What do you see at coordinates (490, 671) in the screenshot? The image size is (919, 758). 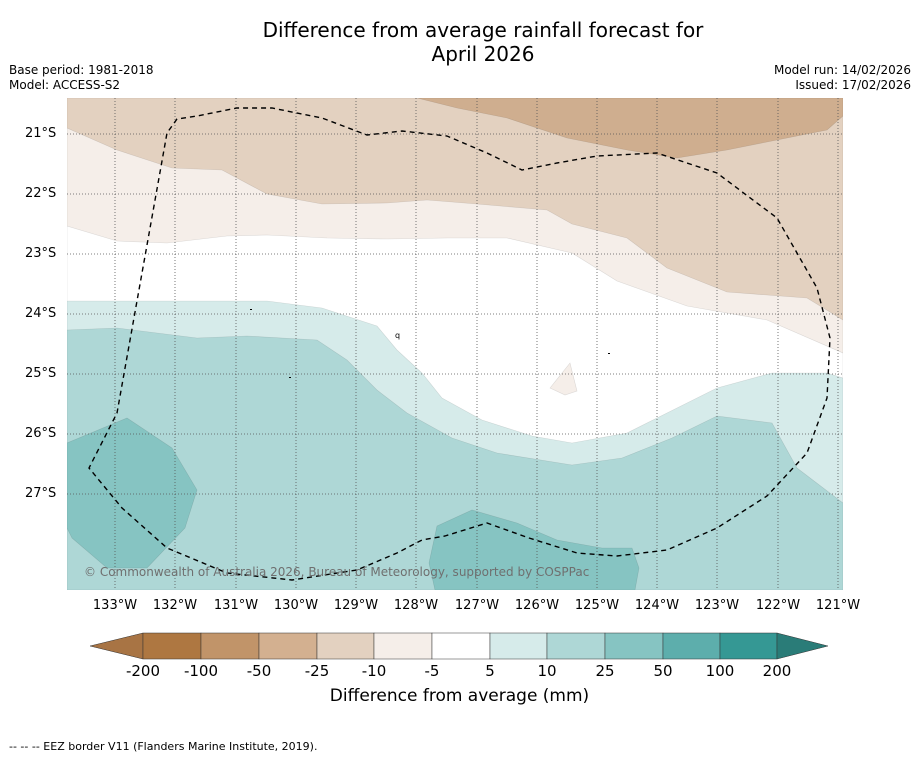 I see `colorbar-label: 5` at bounding box center [490, 671].